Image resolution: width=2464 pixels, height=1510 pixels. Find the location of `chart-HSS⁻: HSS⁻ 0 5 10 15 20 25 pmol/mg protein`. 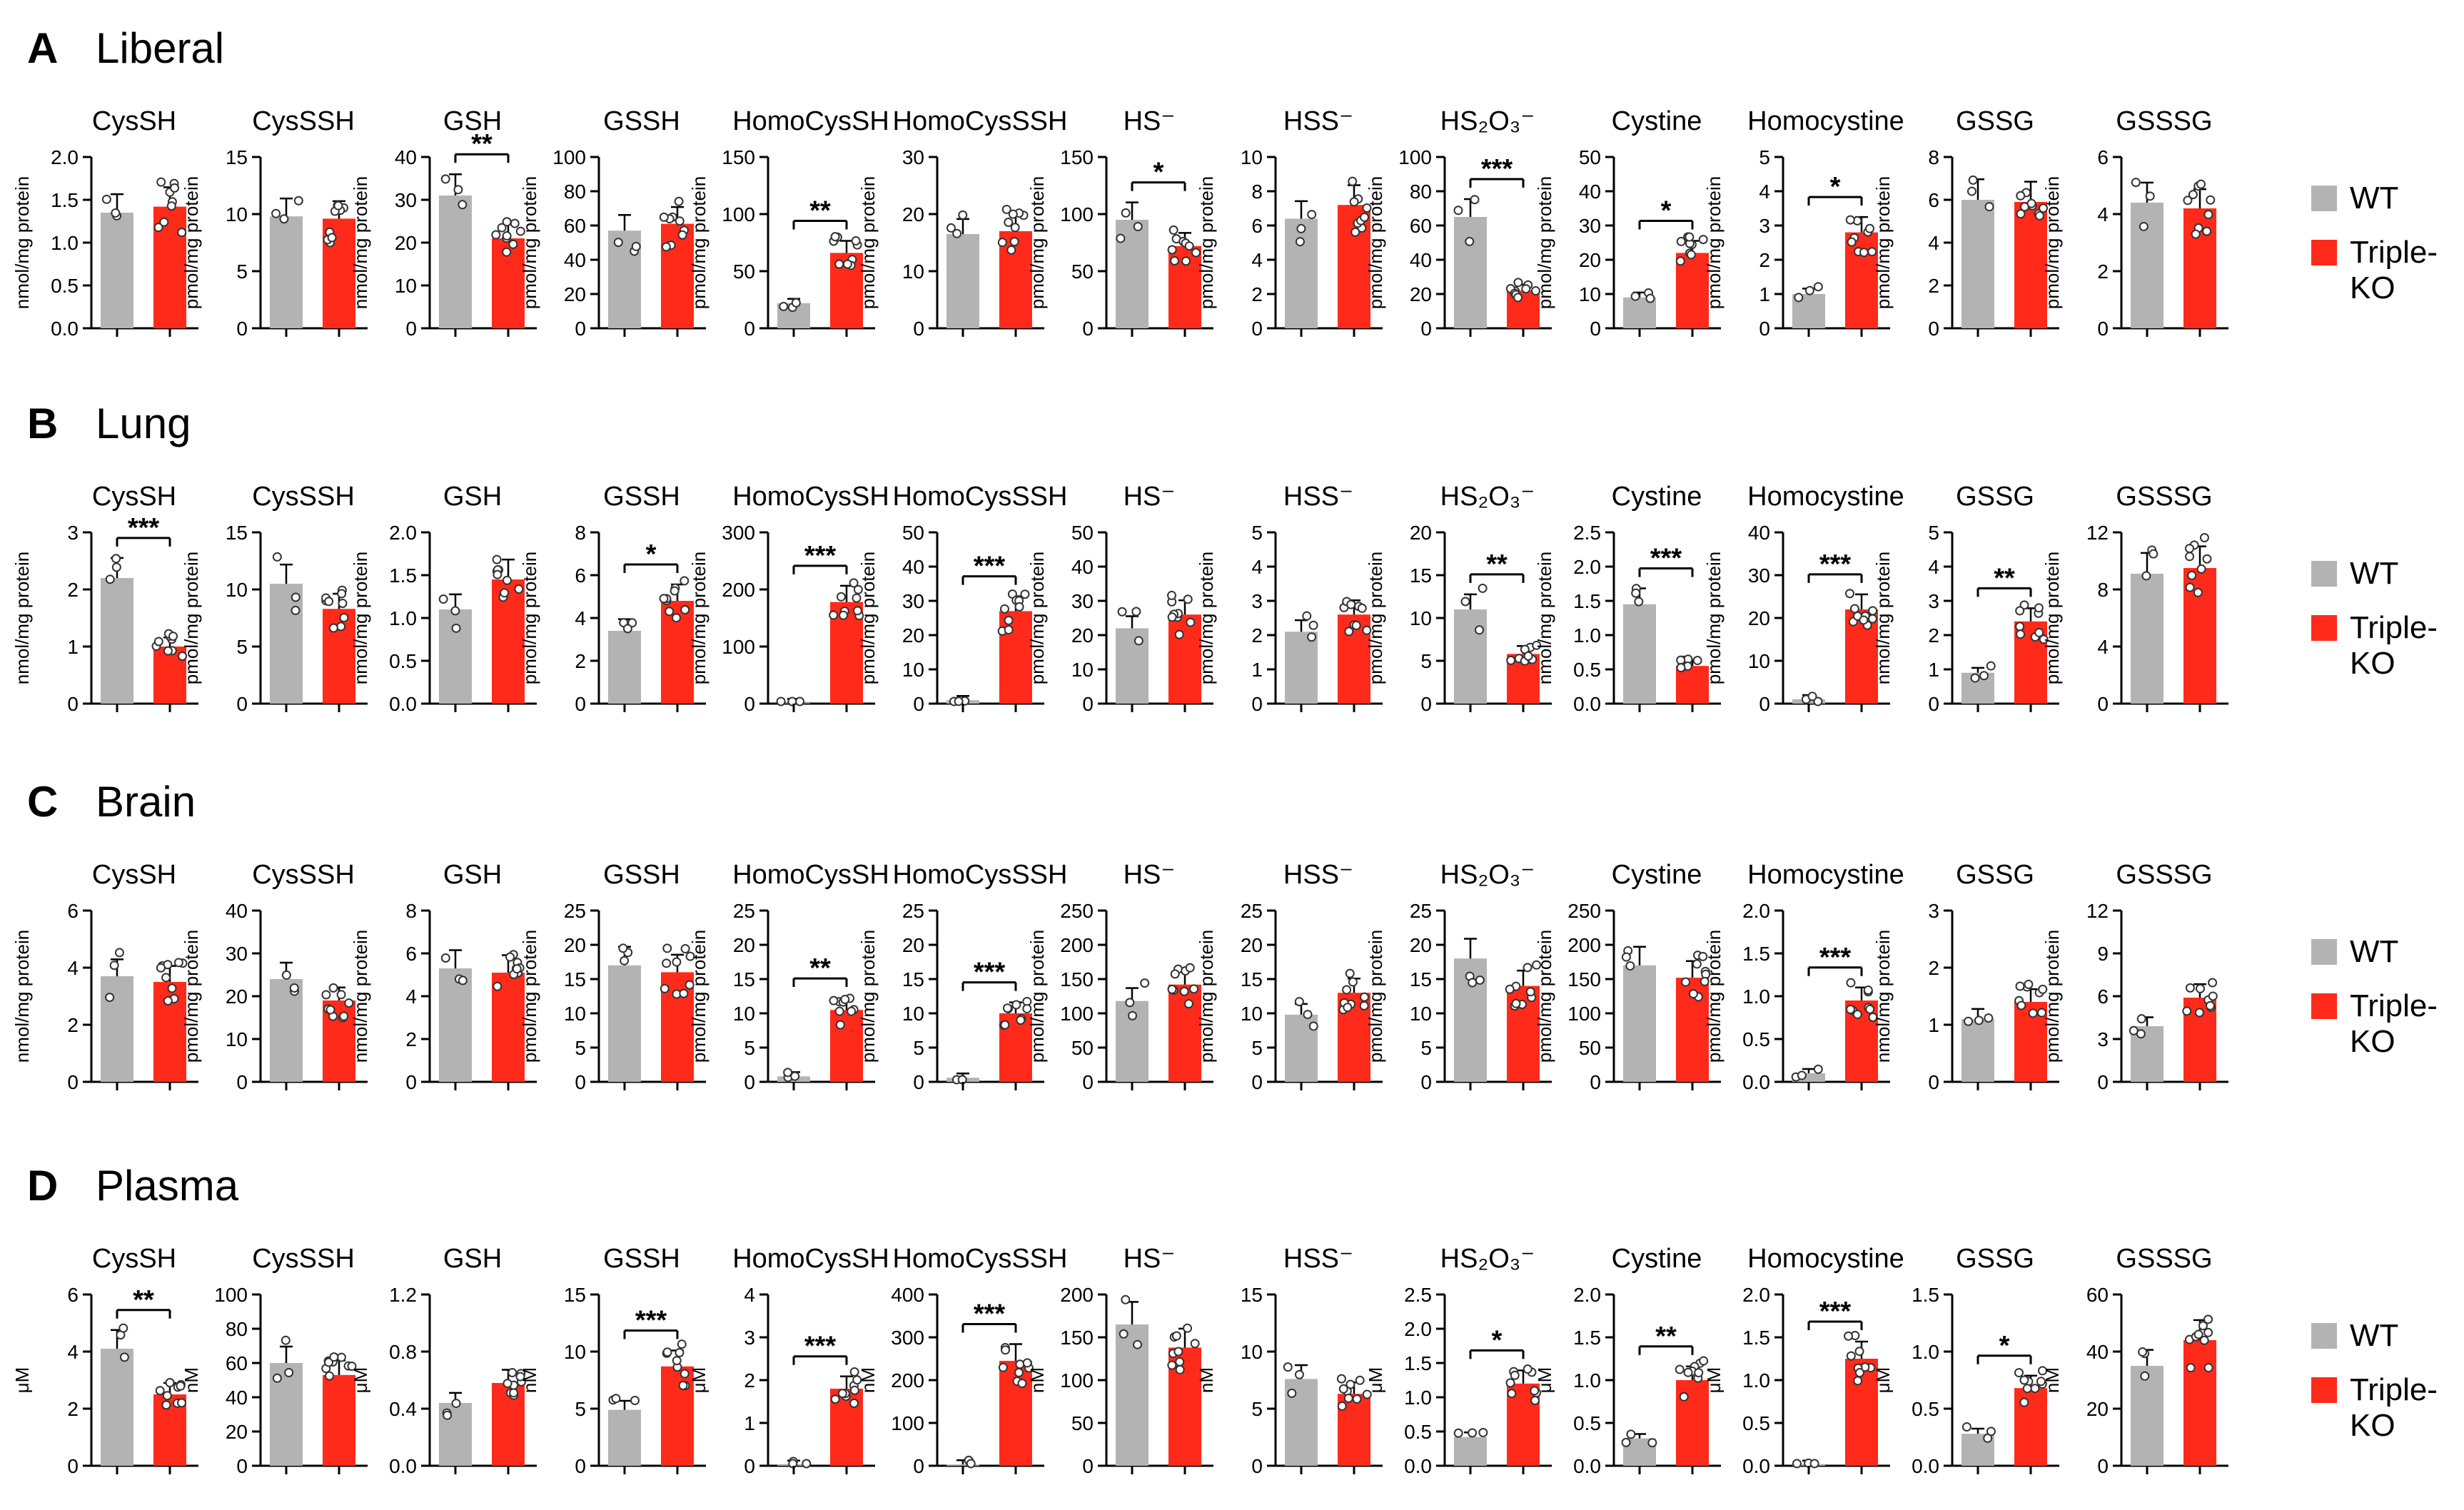

chart-HSS⁻: HSS⁻ 0 5 10 15 20 25 pmol/mg protein is located at coordinates (1289, 976).